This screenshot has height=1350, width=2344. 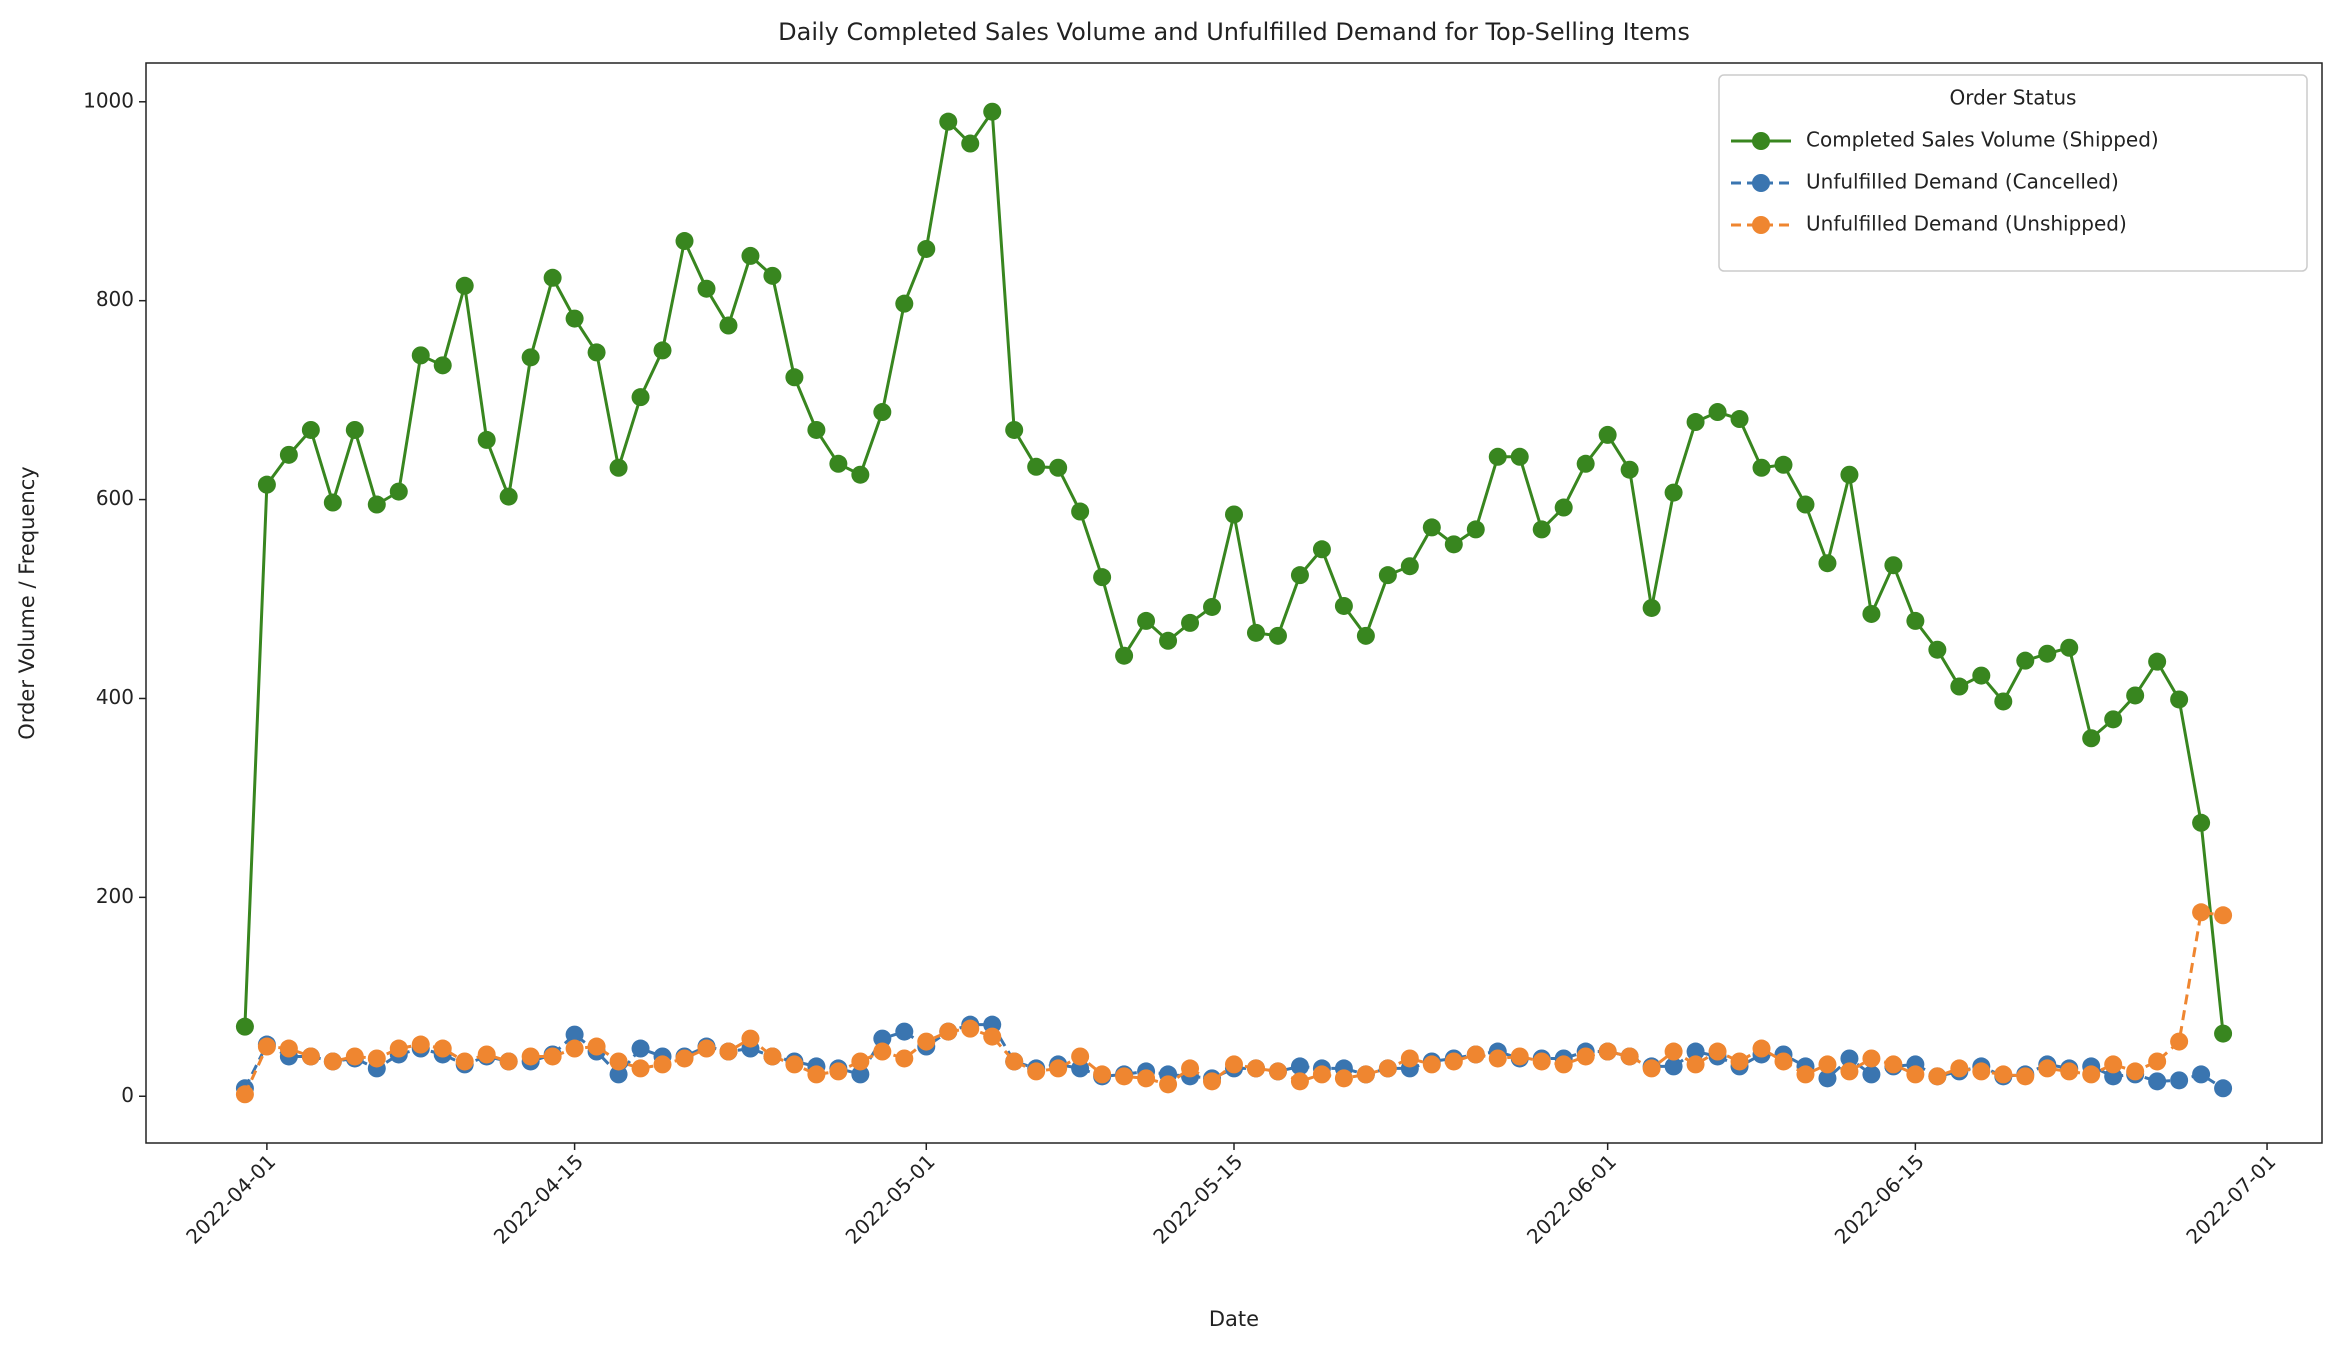 I want to click on x-tick-label: 2022-05-15, so click(x=1197, y=1198).